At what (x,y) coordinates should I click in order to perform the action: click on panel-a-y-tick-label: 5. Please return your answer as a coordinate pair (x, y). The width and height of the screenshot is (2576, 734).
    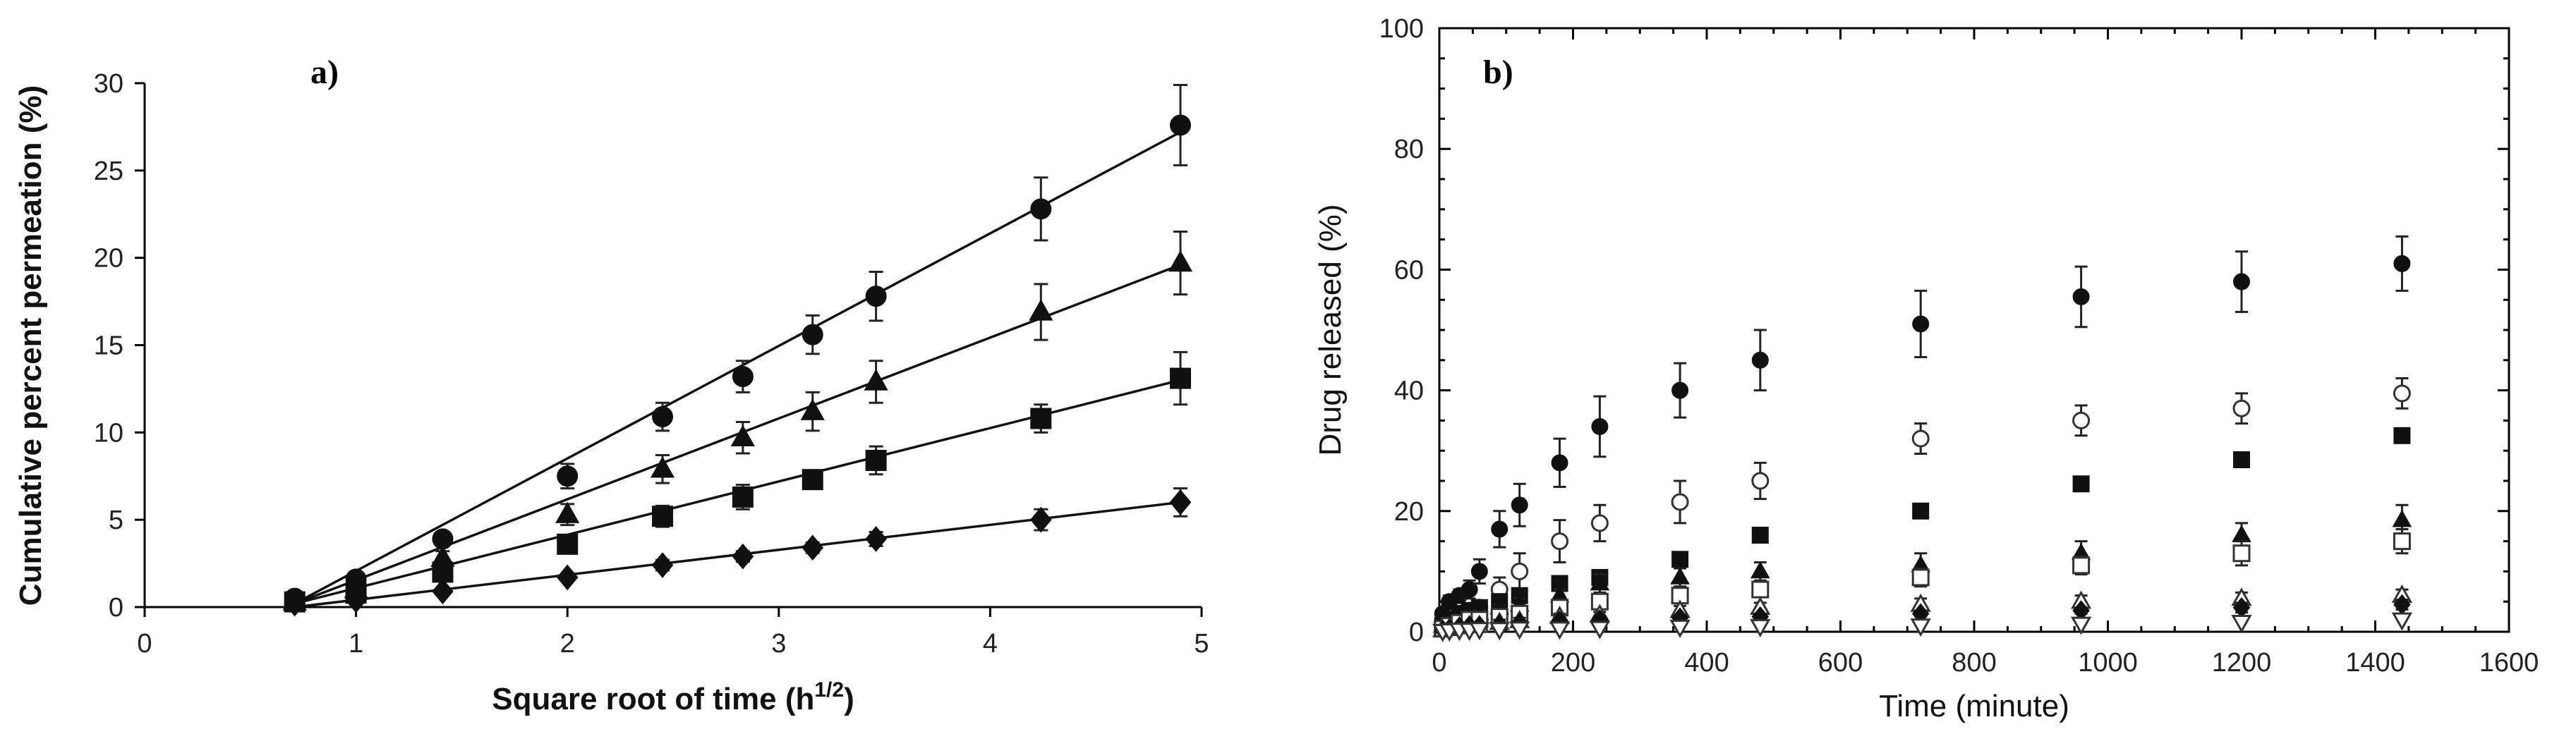
    Looking at the image, I should click on (116, 520).